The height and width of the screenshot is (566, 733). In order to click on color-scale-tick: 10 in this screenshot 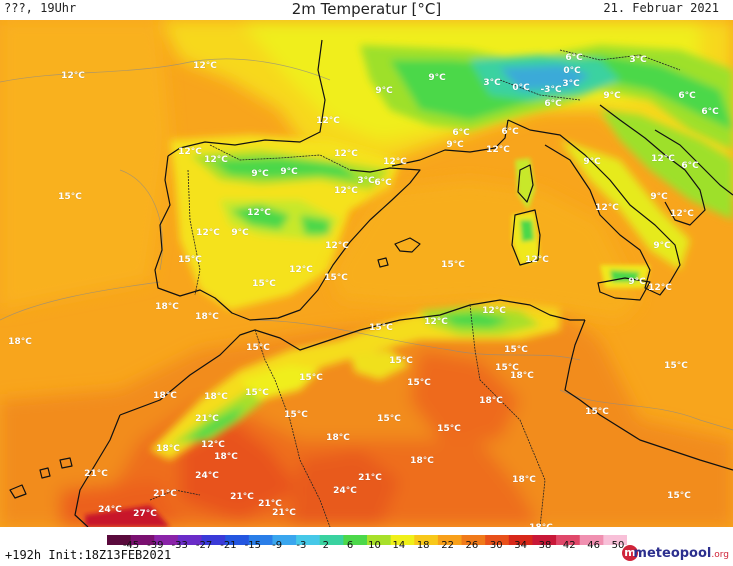, I will do `click(374, 545)`.